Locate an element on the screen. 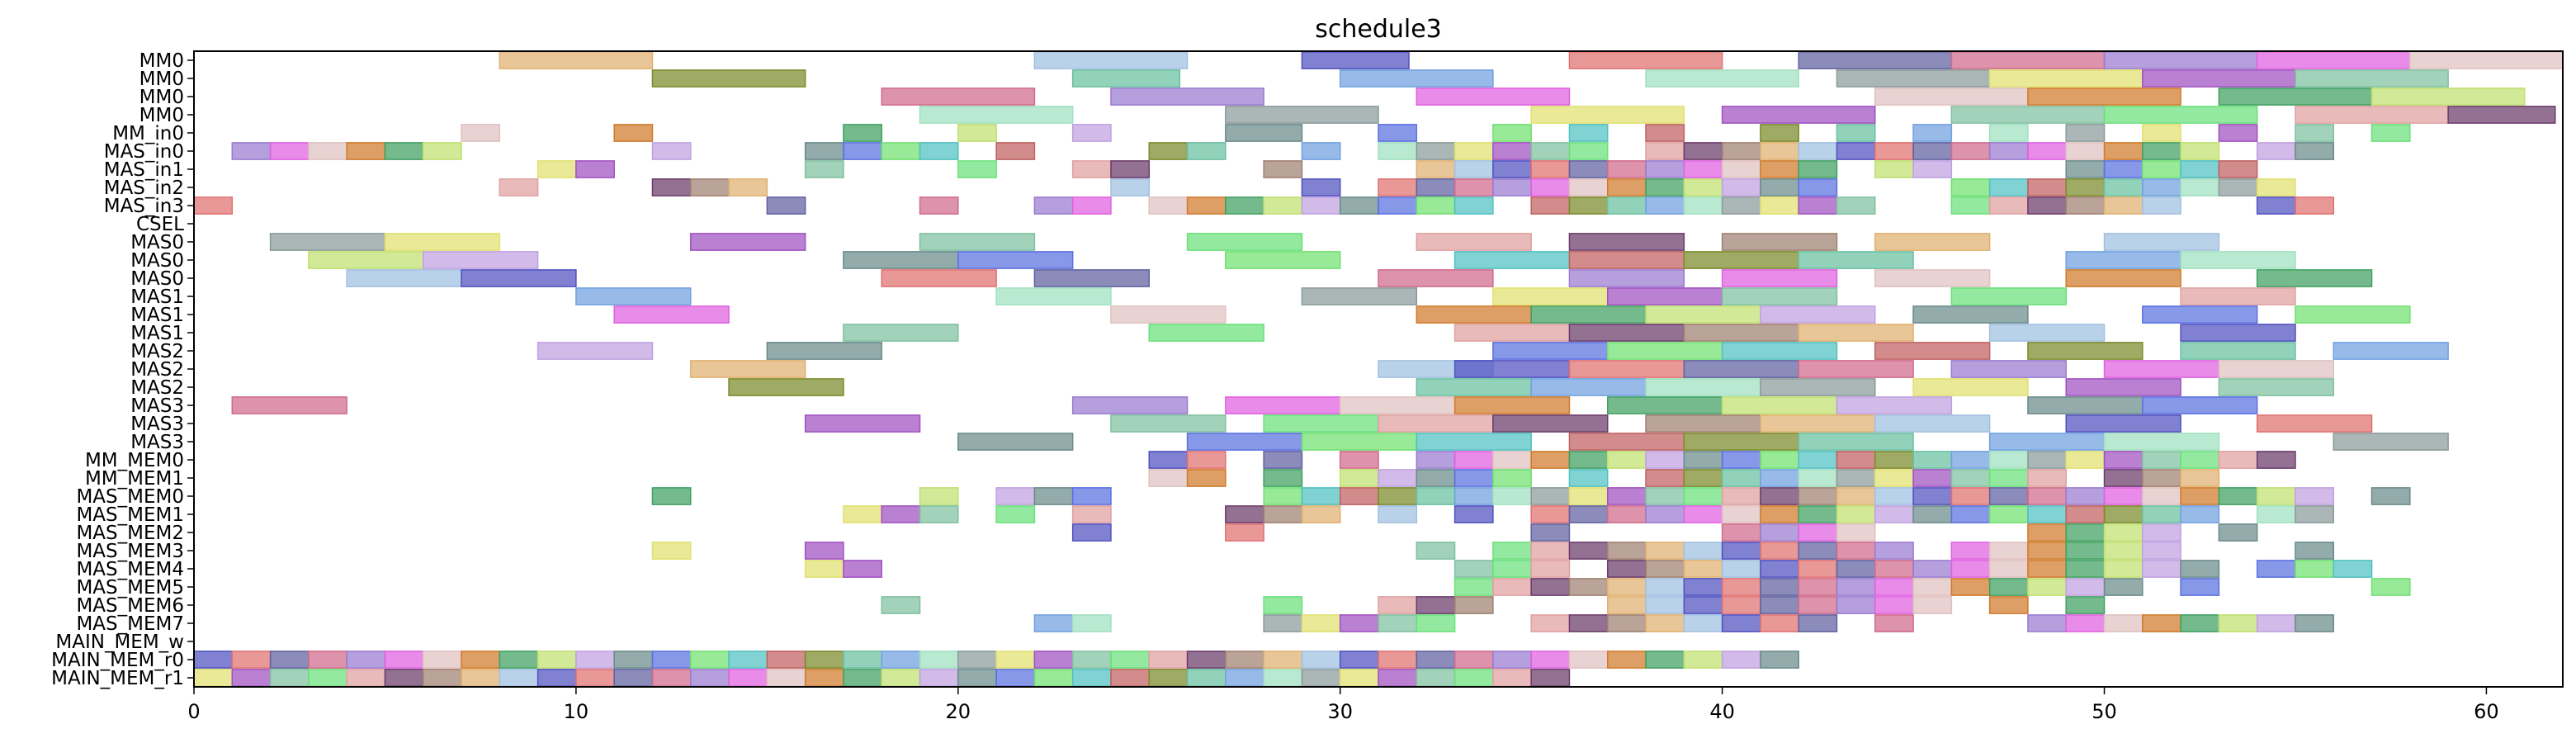 Image resolution: width=2576 pixels, height=743 pixels. row-label: MM0 is located at coordinates (161, 98).